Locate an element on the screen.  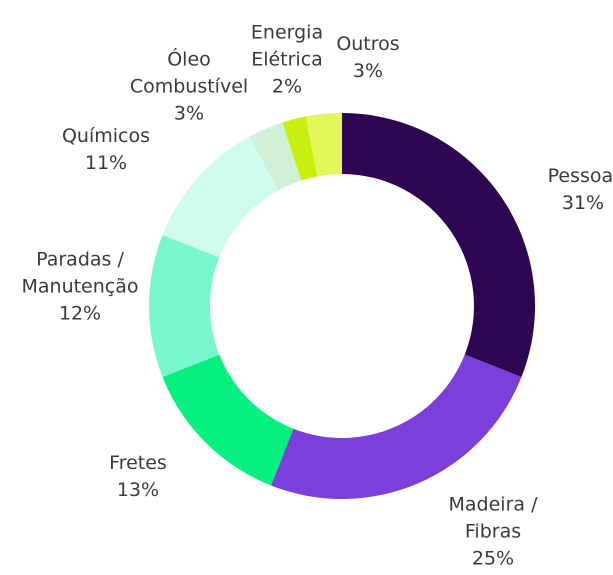
category-label: Óleo Combustível is located at coordinates (189, 73).